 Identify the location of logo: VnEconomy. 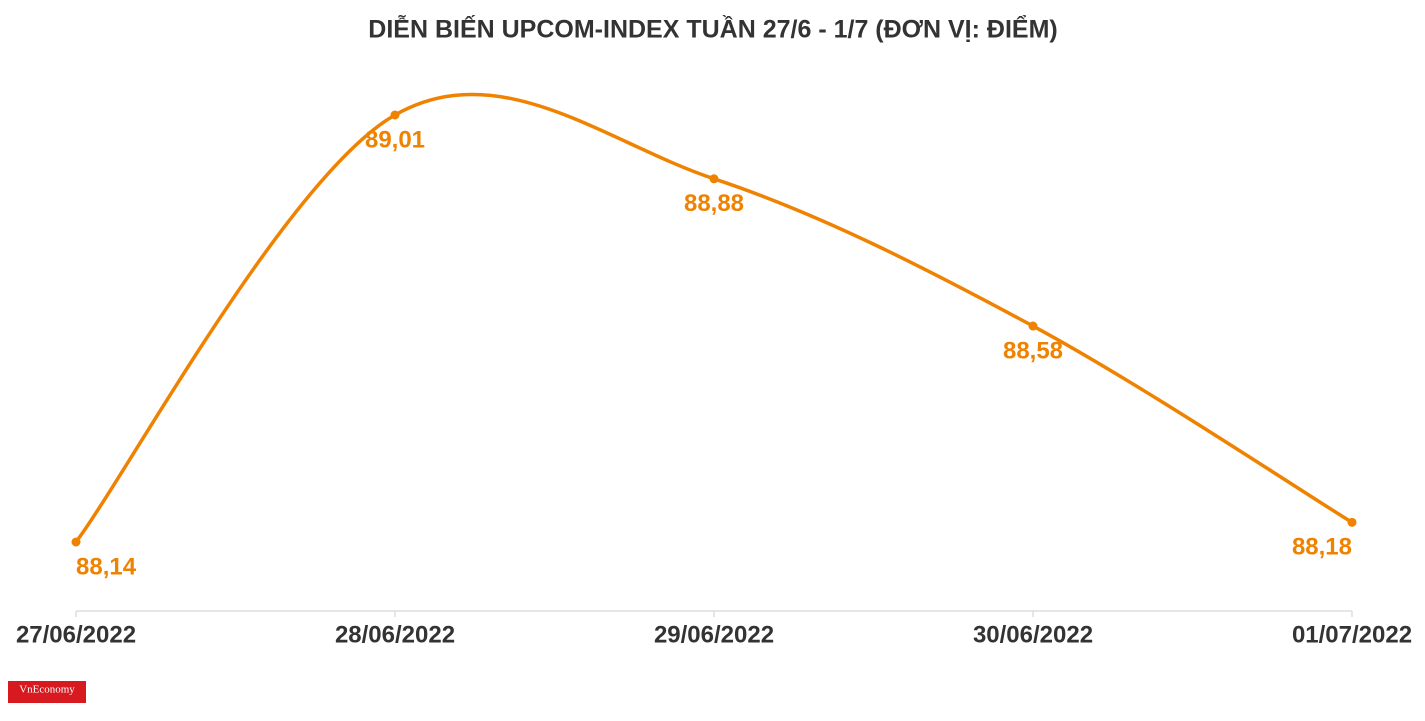
(47, 690).